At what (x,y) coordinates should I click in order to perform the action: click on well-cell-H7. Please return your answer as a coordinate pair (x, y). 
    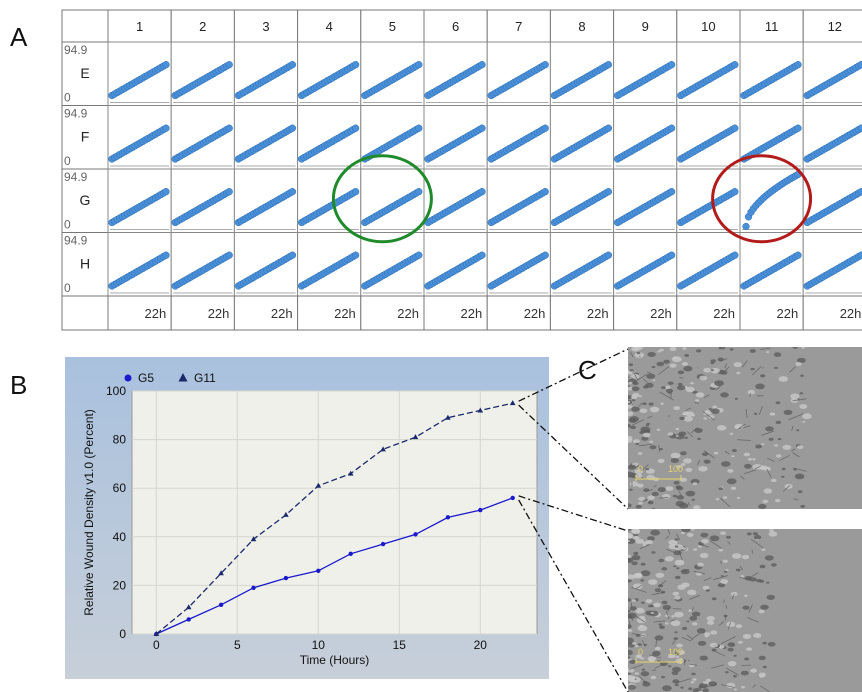
    Looking at the image, I should click on (518, 264).